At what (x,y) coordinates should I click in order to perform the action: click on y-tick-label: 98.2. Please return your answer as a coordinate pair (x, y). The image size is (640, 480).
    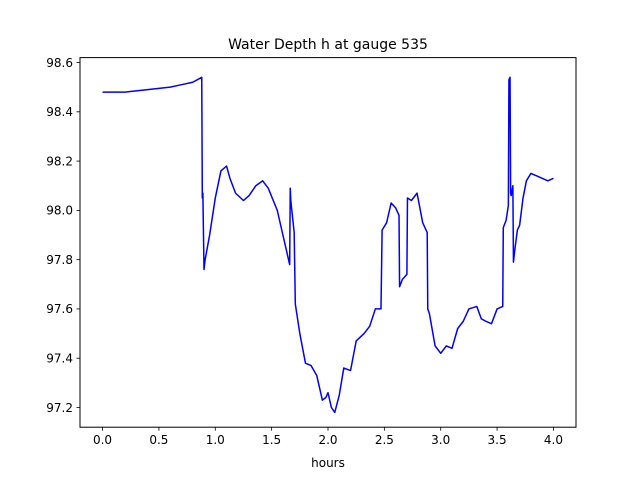
    Looking at the image, I should click on (59, 161).